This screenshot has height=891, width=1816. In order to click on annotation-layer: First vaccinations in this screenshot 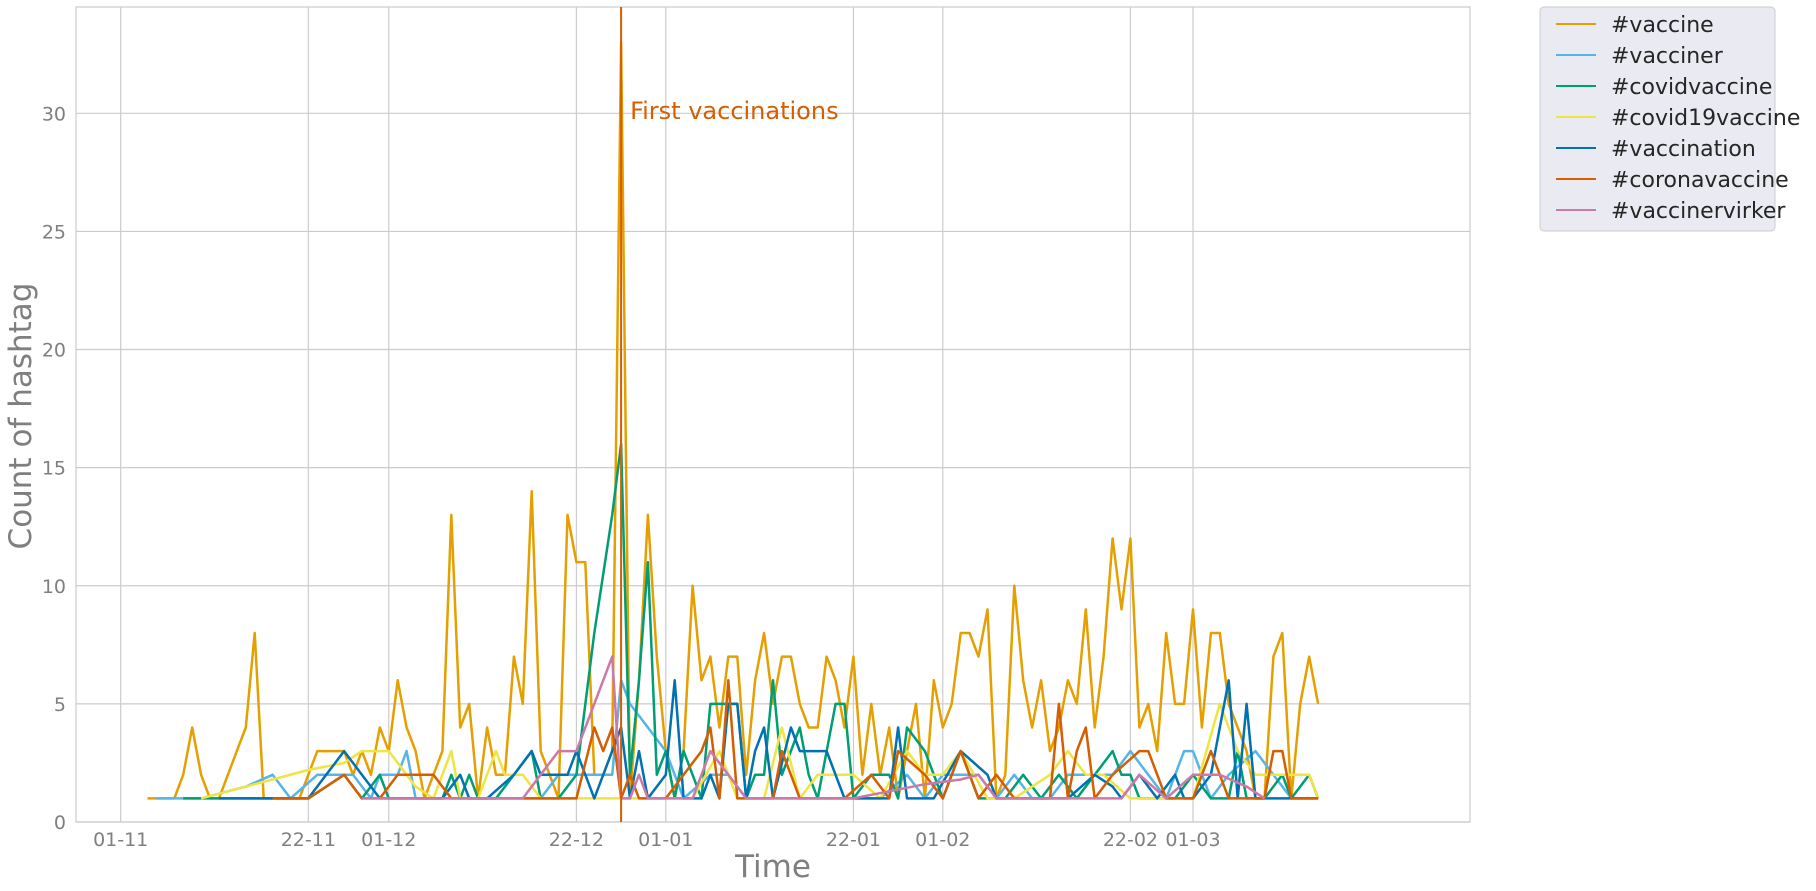, I will do `click(729, 414)`.